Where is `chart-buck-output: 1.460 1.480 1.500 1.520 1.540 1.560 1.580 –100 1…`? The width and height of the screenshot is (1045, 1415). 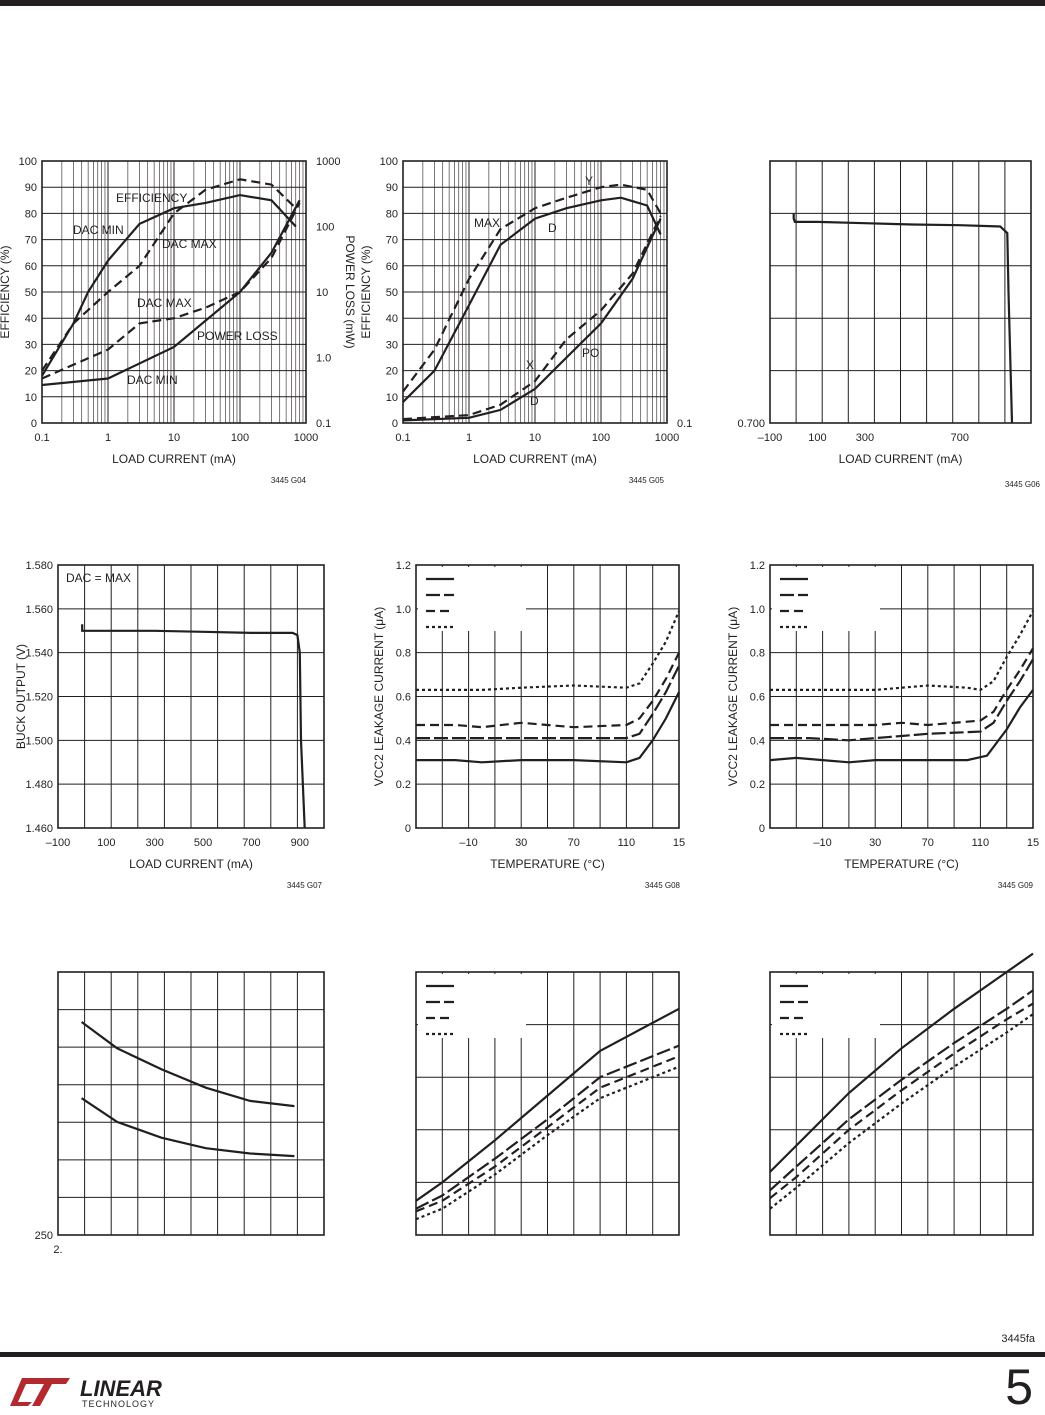
chart-buck-output: 1.460 1.480 1.500 1.520 1.540 1.560 1.580 –100 1… is located at coordinates (169, 725).